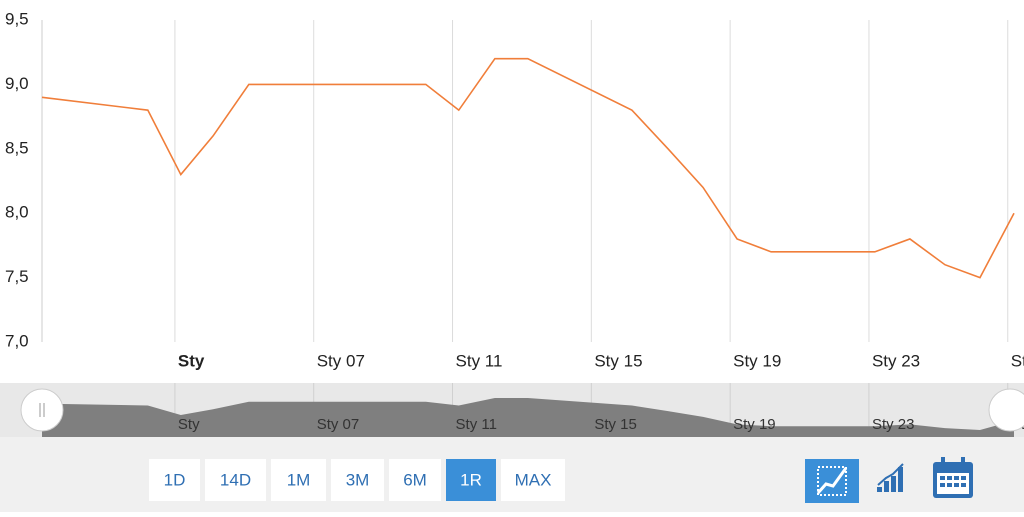 The image size is (1024, 517). I want to click on x-tick-label: Sty 27, so click(1017, 360).